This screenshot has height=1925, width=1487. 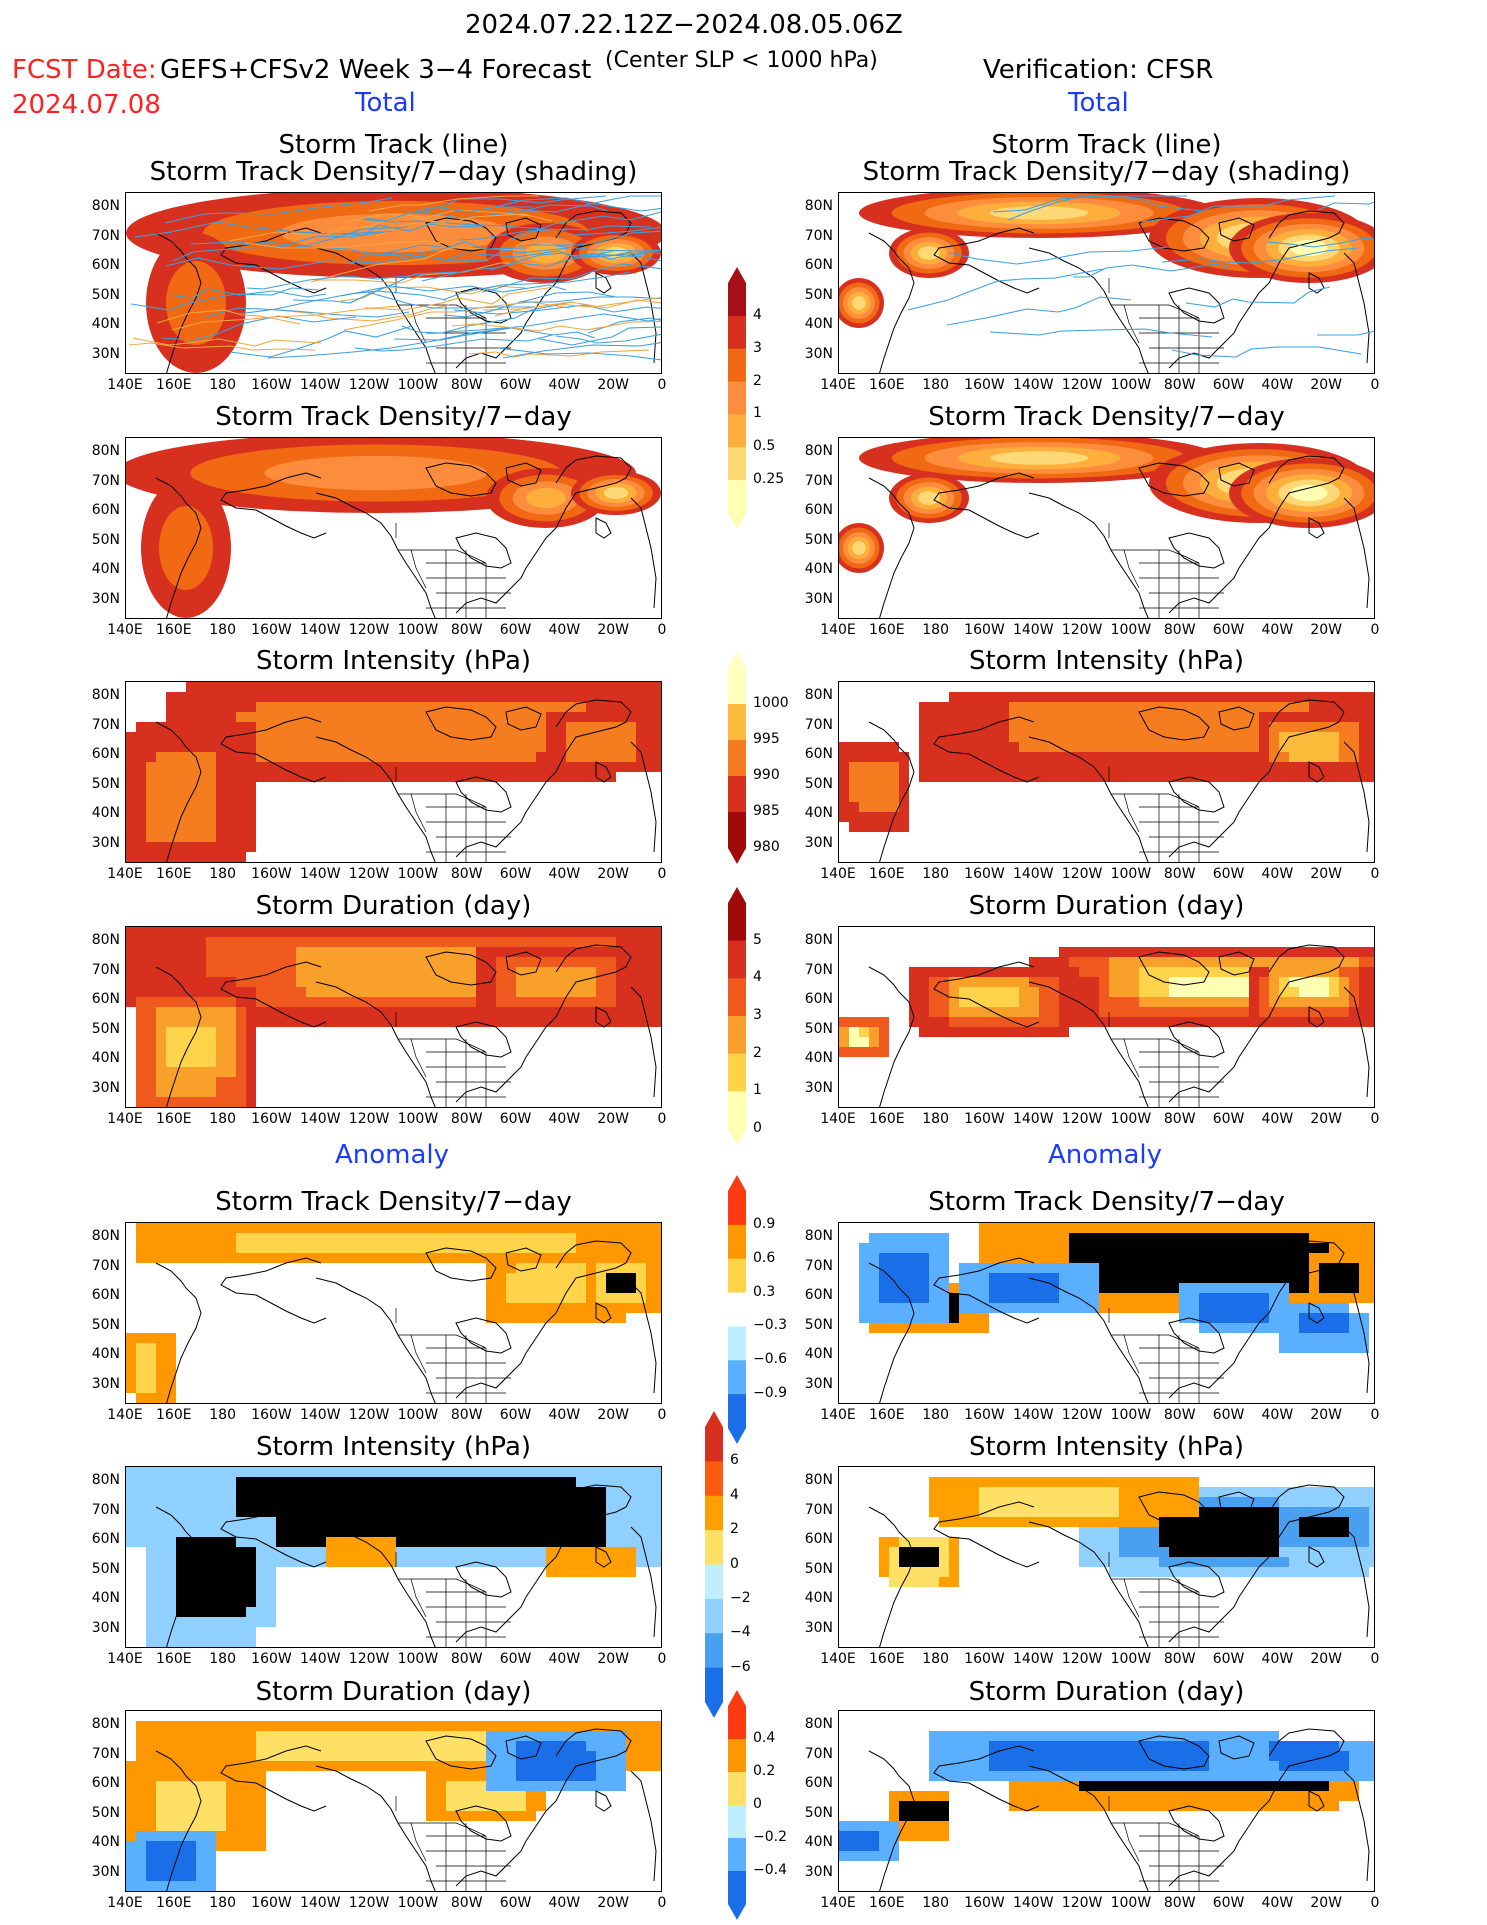 What do you see at coordinates (764, 1223) in the screenshot?
I see `colorbar-tick-label: 0.9` at bounding box center [764, 1223].